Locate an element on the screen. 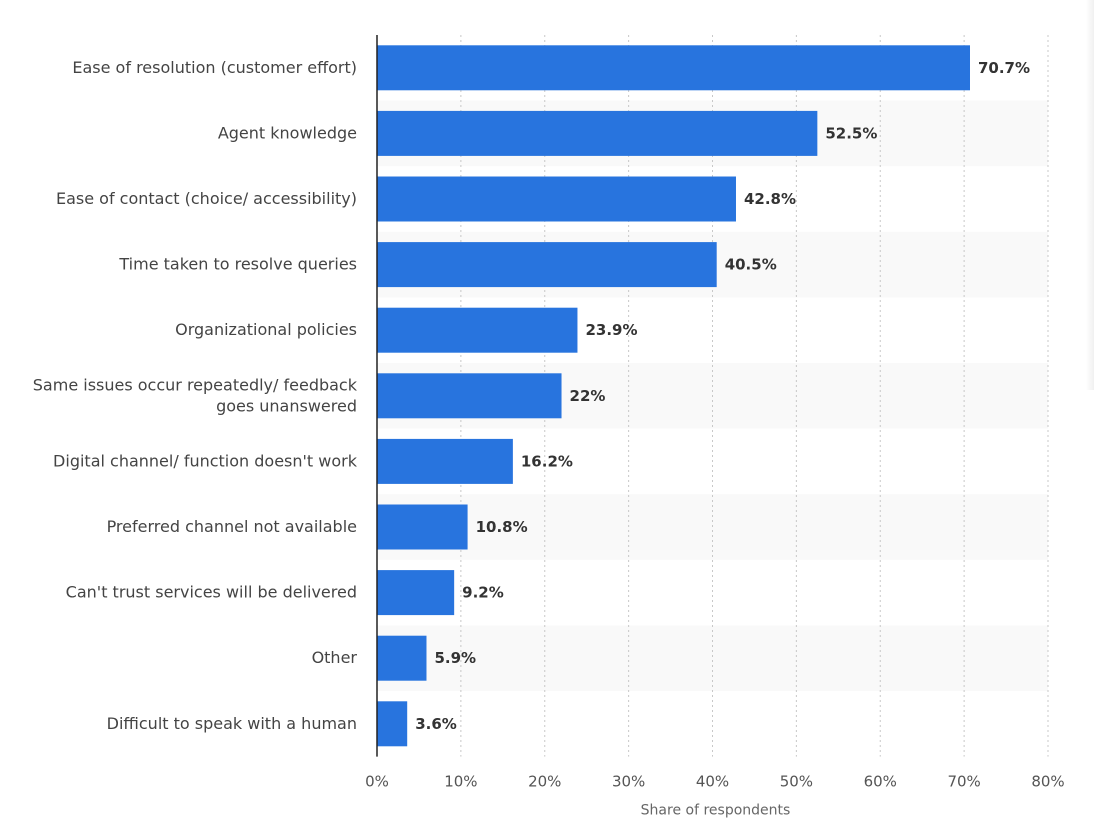 The height and width of the screenshot is (826, 1094). category-label-line: goes unanswered is located at coordinates (286, 405).